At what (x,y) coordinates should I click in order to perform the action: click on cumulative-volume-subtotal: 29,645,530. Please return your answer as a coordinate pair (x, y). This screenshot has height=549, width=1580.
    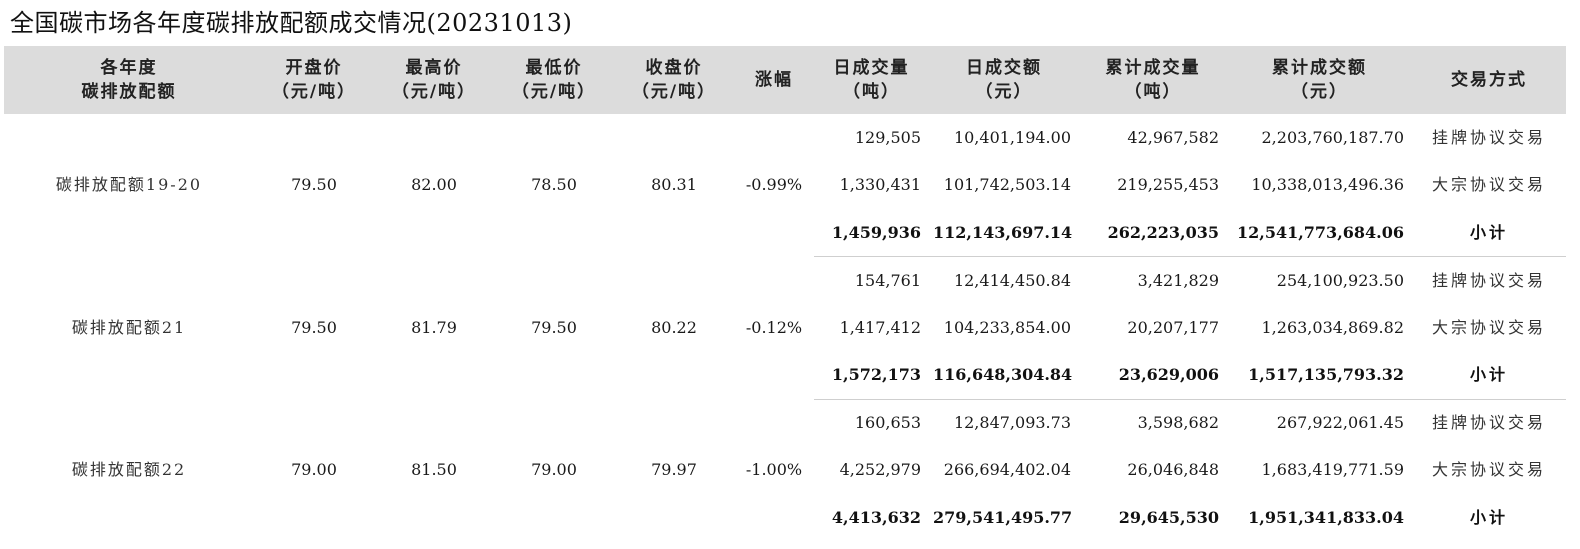
    Looking at the image, I should click on (1168, 517).